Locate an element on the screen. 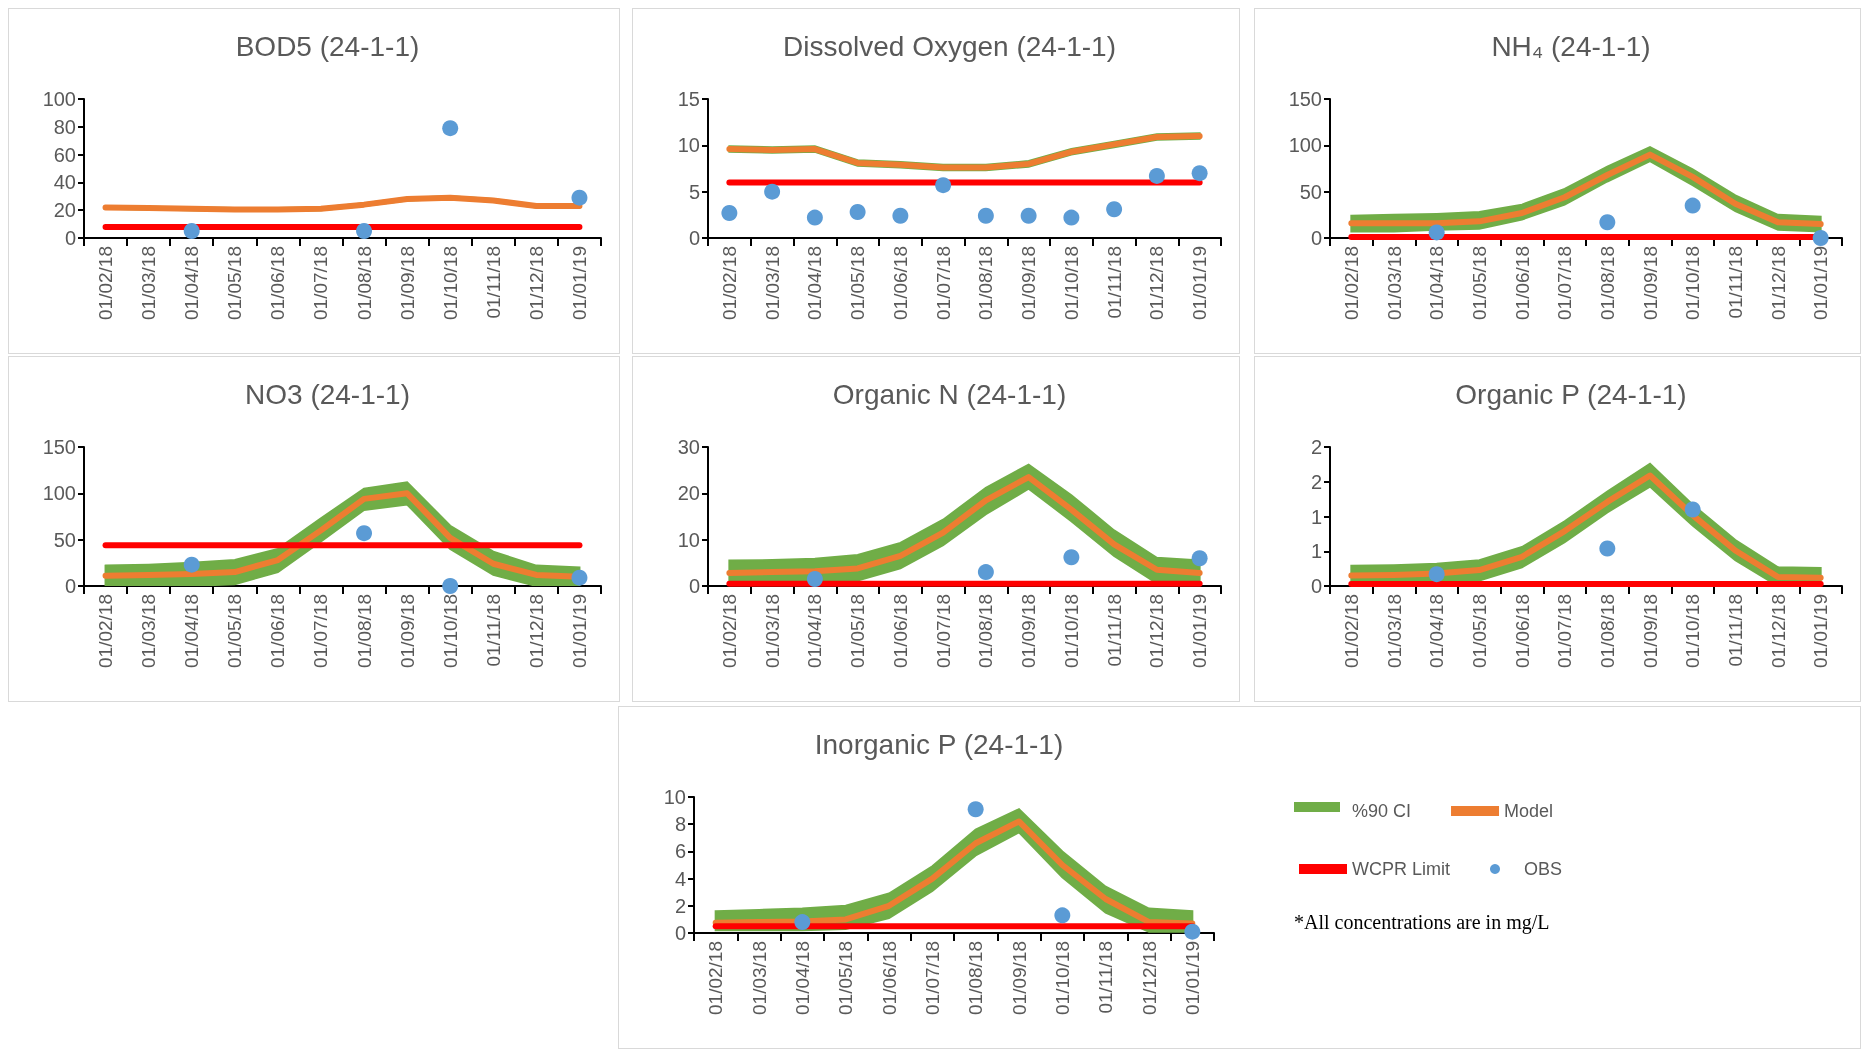  legend-label: Model is located at coordinates (1529, 811).